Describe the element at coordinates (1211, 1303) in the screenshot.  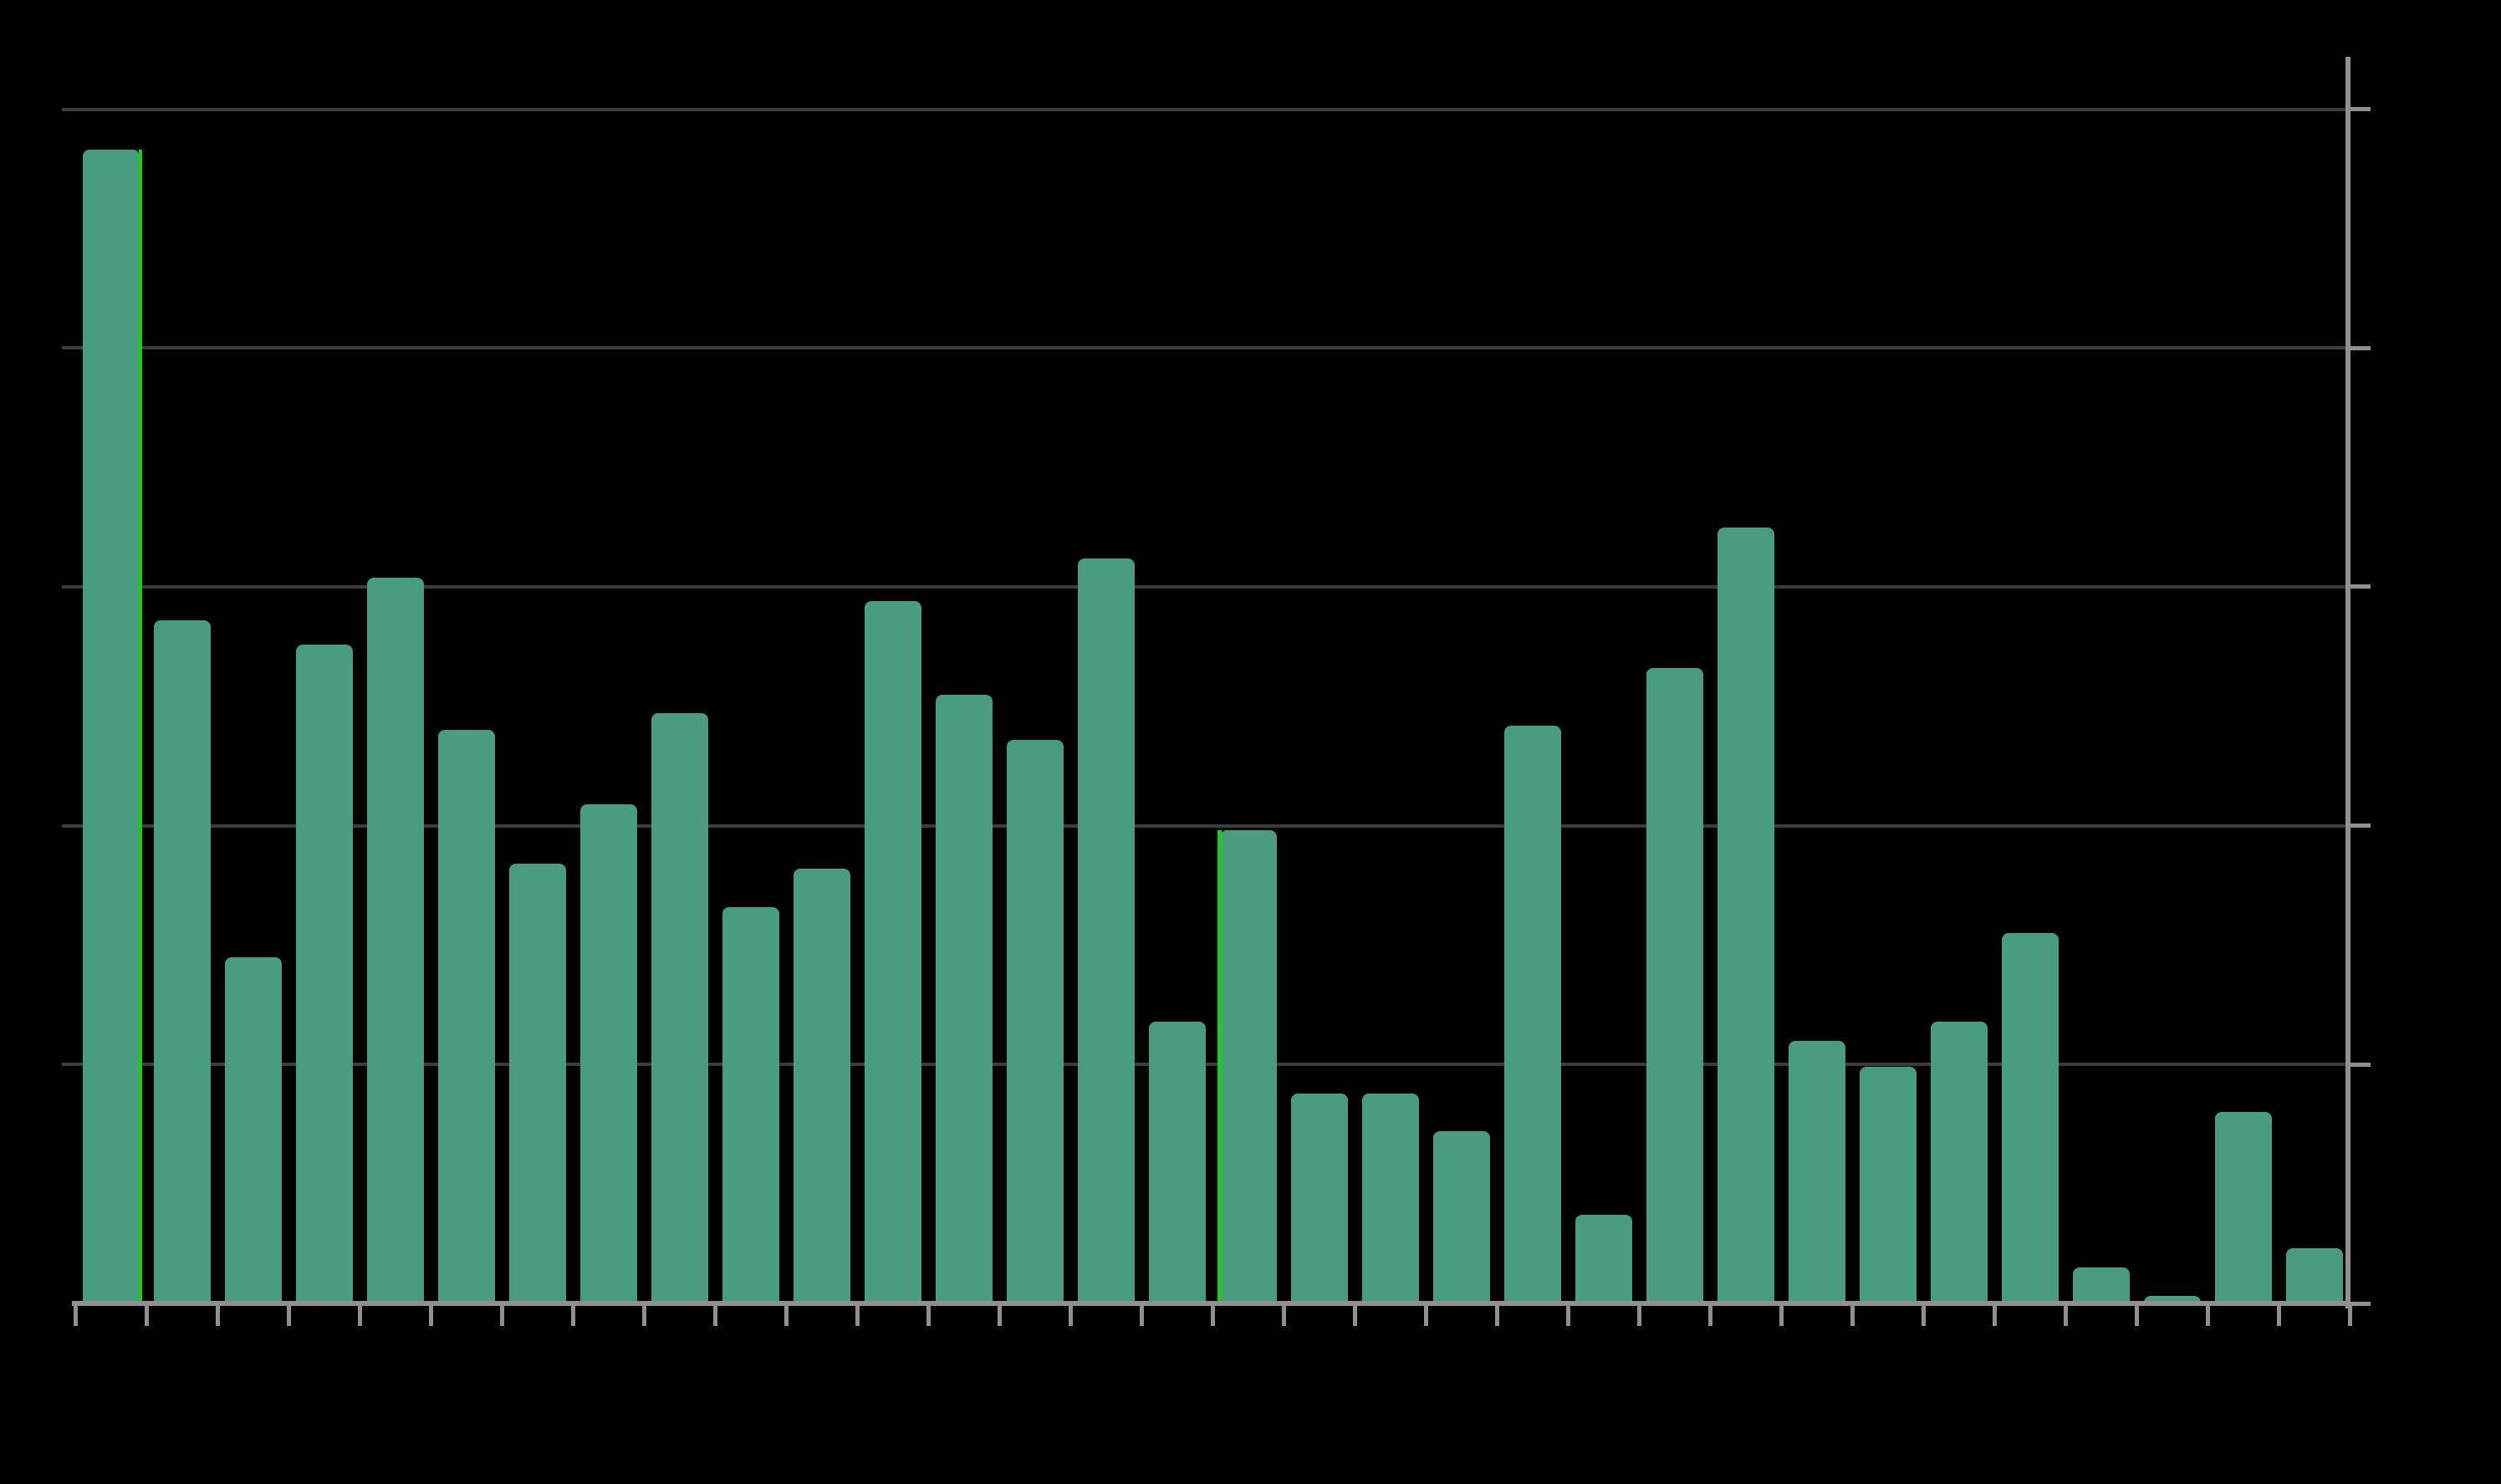
I see `x-axis-spine` at that location.